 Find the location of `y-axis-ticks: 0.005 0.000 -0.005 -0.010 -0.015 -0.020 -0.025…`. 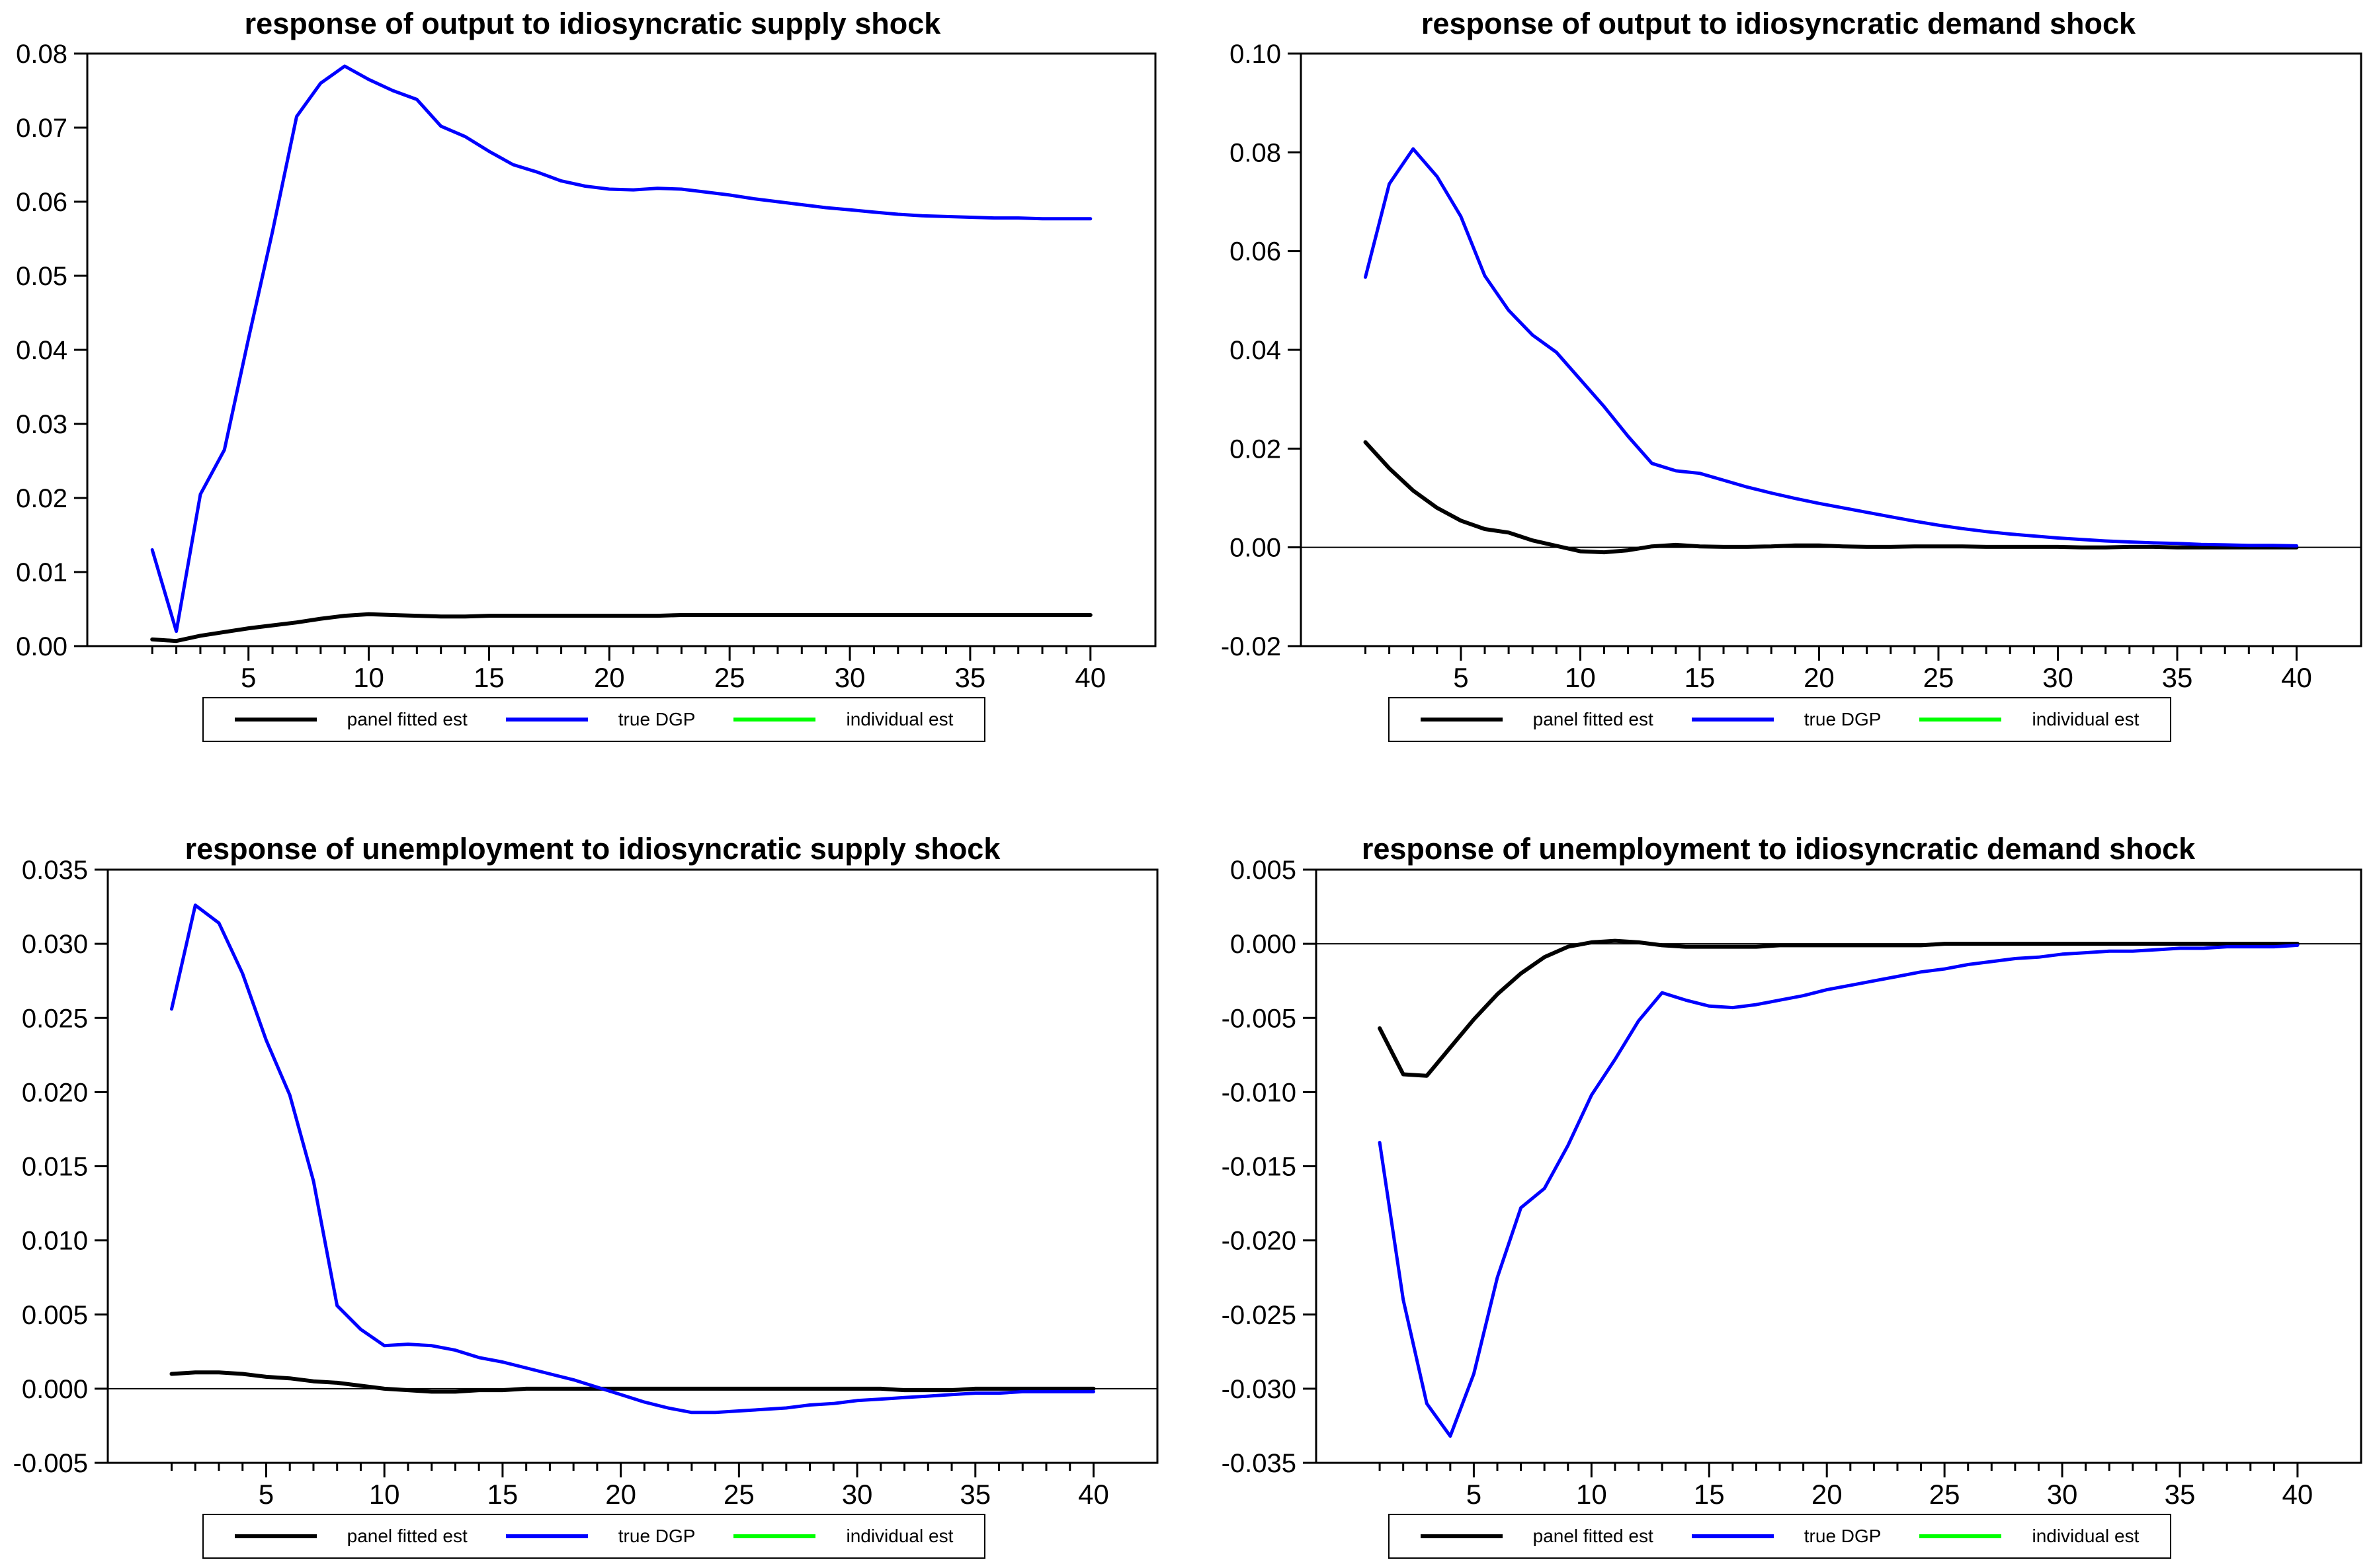

y-axis-ticks: 0.005 0.000 -0.005 -0.010 -0.015 -0.020 -0.025… is located at coordinates (1269, 1167).